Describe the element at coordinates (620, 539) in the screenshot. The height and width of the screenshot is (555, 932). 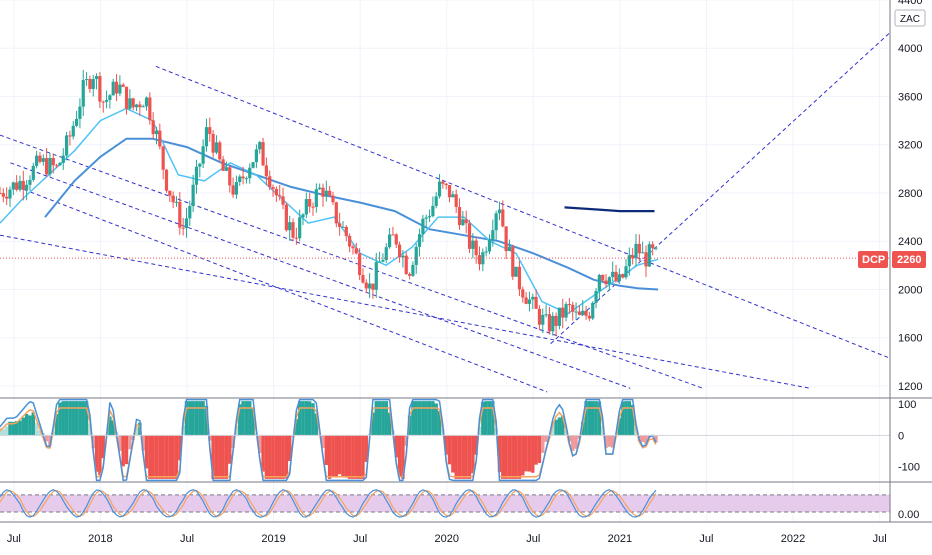
I see `x-tick-label: 2021` at that location.